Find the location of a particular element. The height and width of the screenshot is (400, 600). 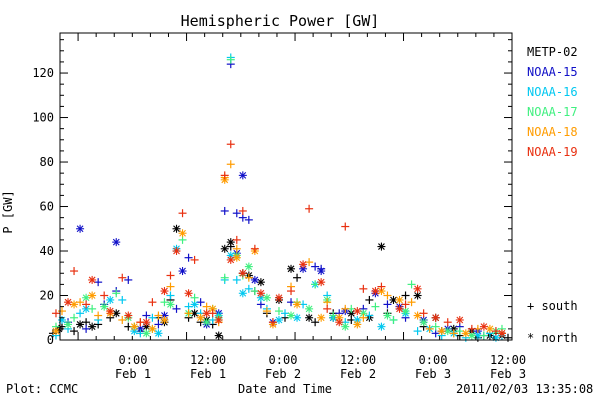

x-tick-label-time: 0:00 is located at coordinates (283, 360).